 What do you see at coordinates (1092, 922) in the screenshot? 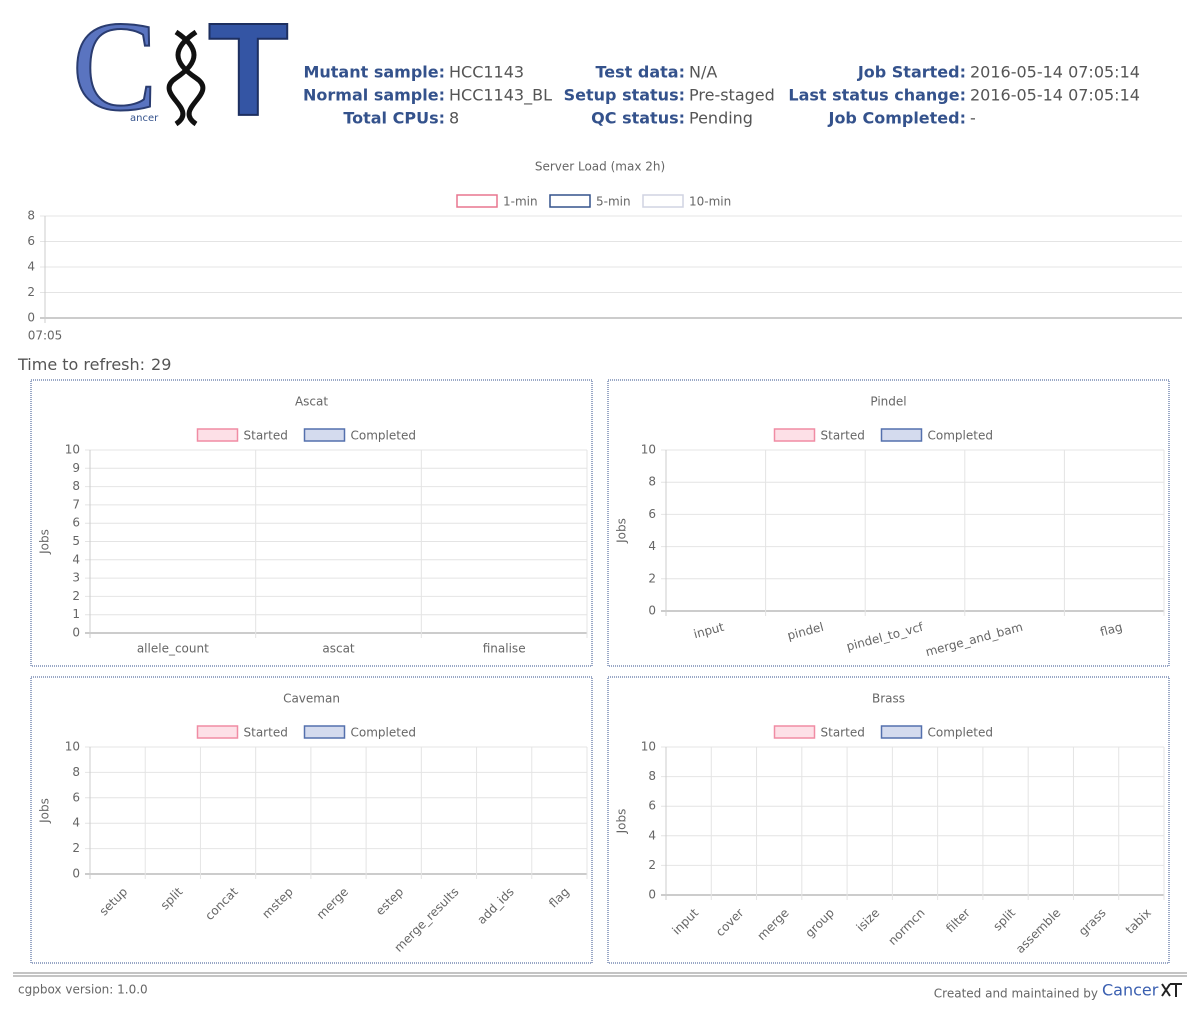
I see `x-tick-label: grass` at bounding box center [1092, 922].